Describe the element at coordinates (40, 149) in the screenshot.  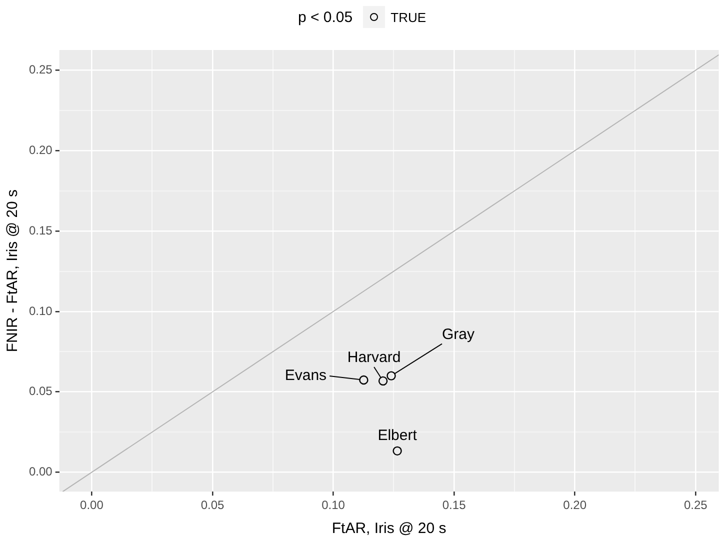
I see `y-tick-label: 0.20` at that location.